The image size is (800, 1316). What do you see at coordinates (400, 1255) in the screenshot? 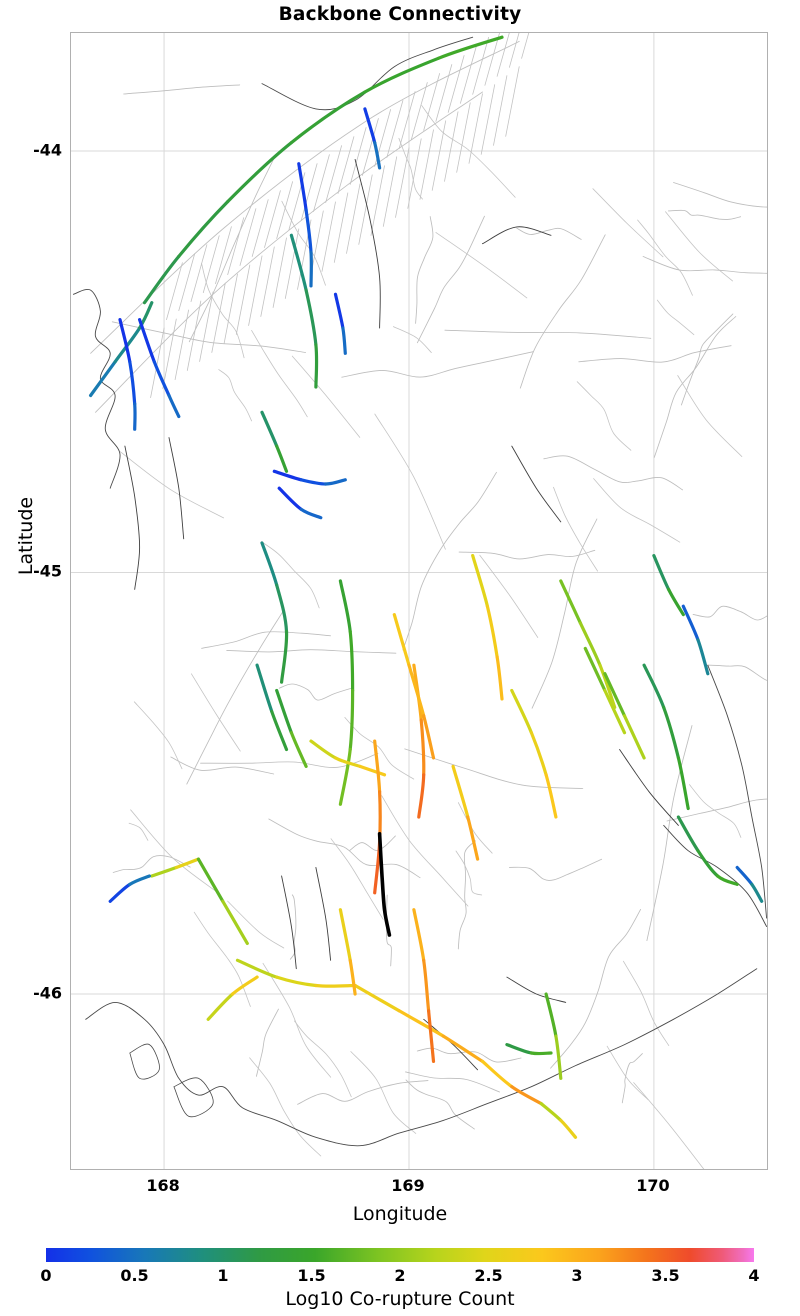
I see `colorbar-gradient` at bounding box center [400, 1255].